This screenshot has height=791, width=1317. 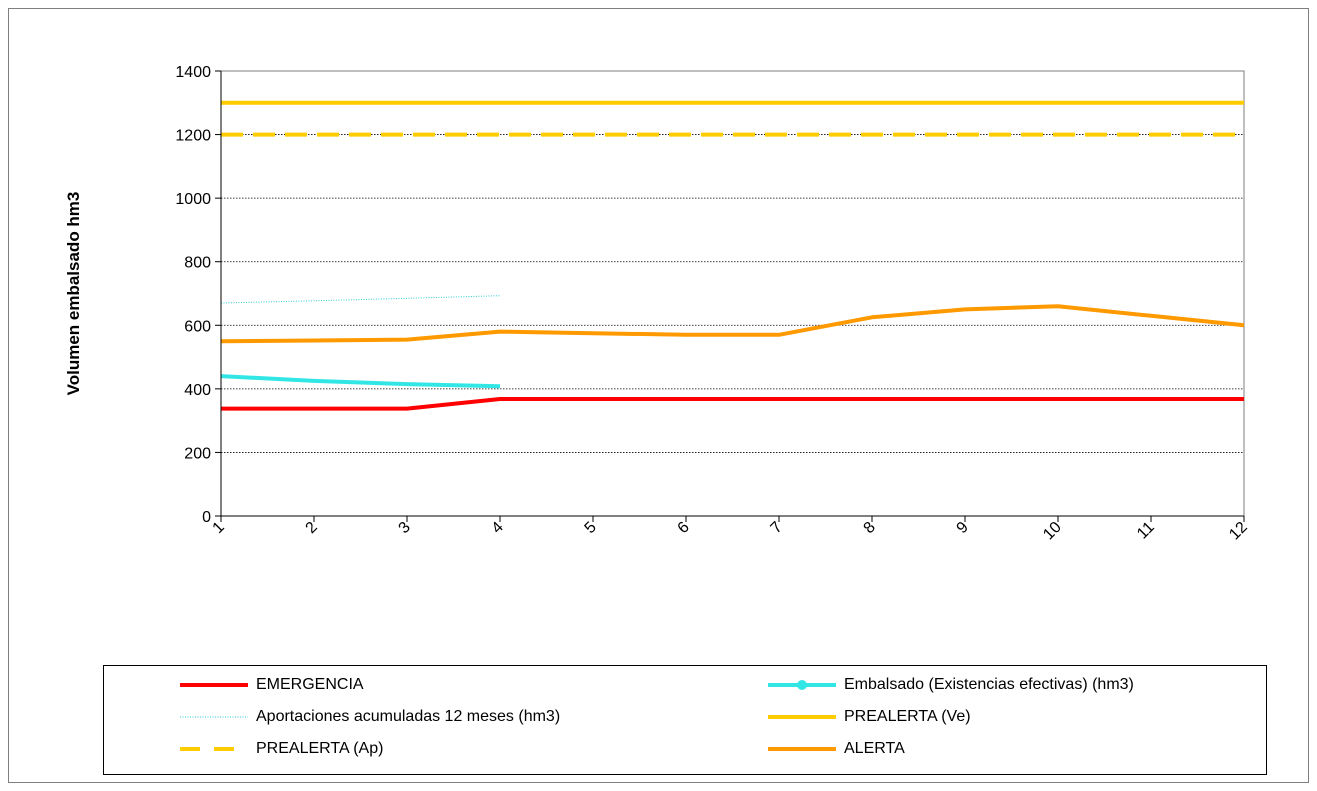 I want to click on x-tick-label: 6, so click(x=684, y=528).